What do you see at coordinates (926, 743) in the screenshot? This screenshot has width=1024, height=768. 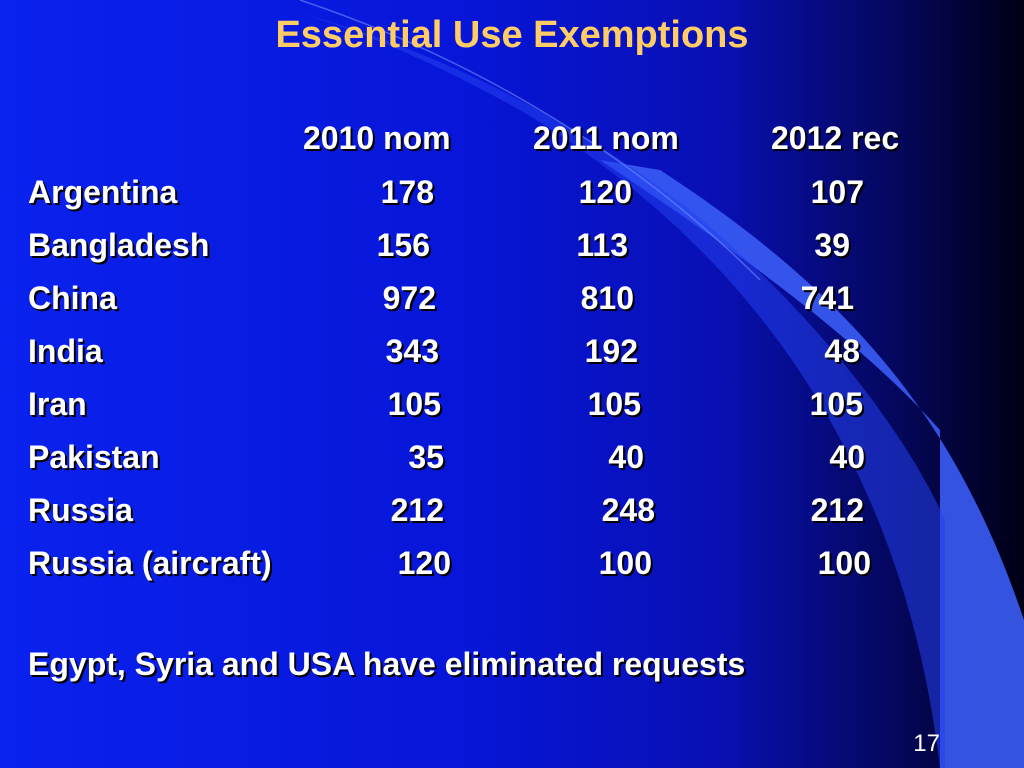 I see `page-number: 17` at bounding box center [926, 743].